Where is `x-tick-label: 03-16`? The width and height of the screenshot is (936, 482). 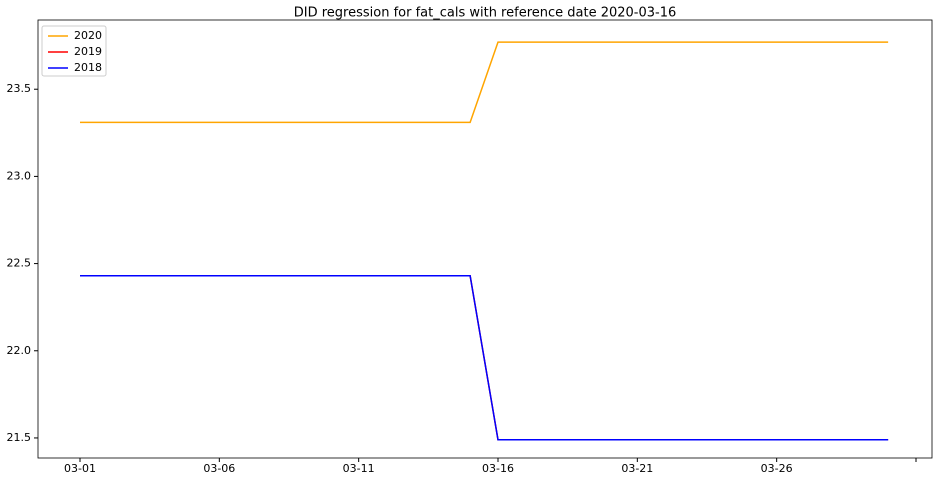 x-tick-label: 03-16 is located at coordinates (498, 468).